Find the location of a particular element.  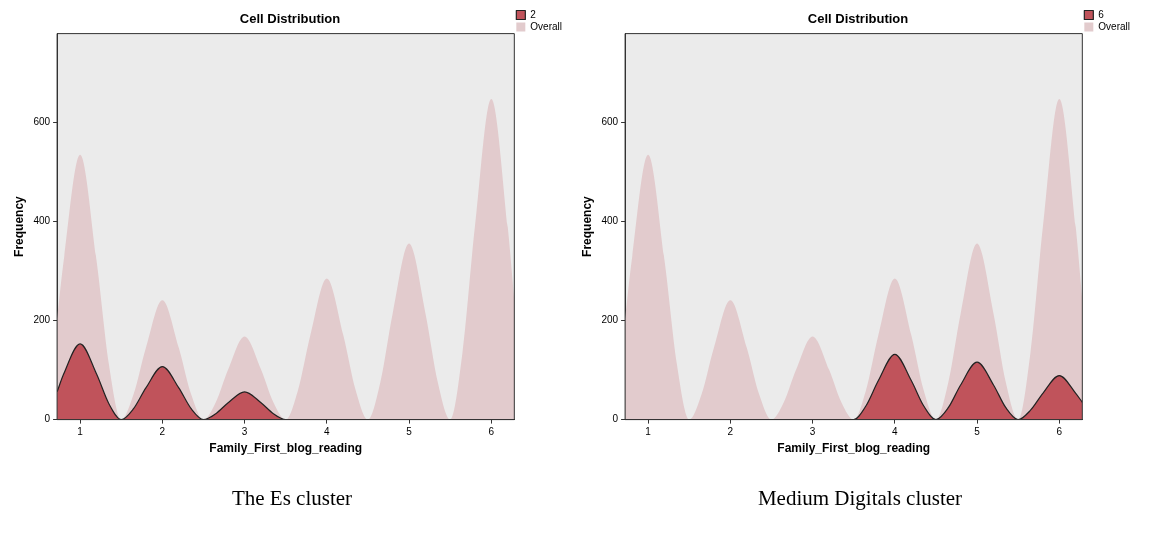

text: Medium Digitals cluster is located at coordinates (860, 498).